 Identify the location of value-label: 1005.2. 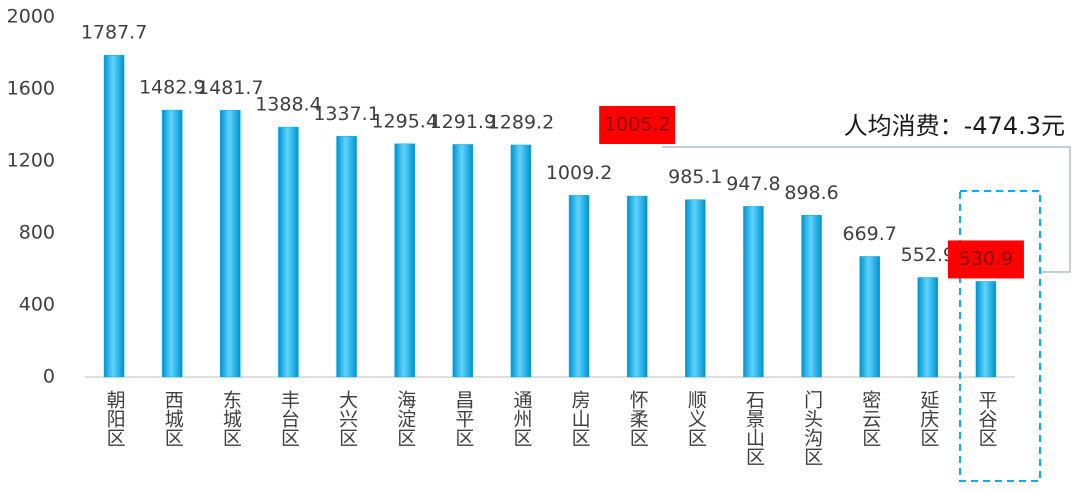
(637, 125).